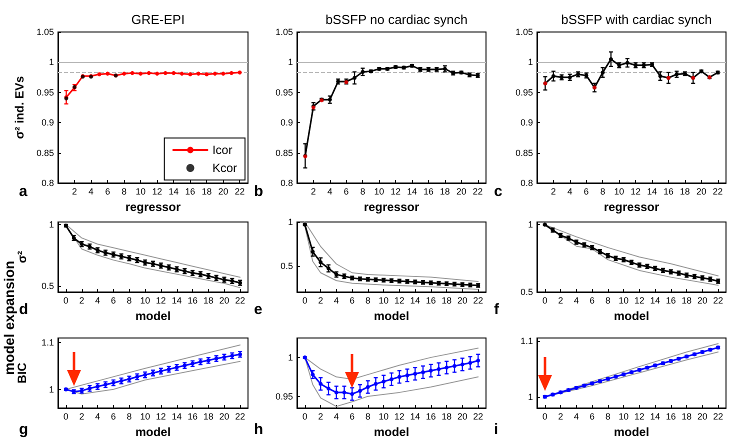  What do you see at coordinates (225, 168) in the screenshot?
I see `legend-label: Kcor` at bounding box center [225, 168].